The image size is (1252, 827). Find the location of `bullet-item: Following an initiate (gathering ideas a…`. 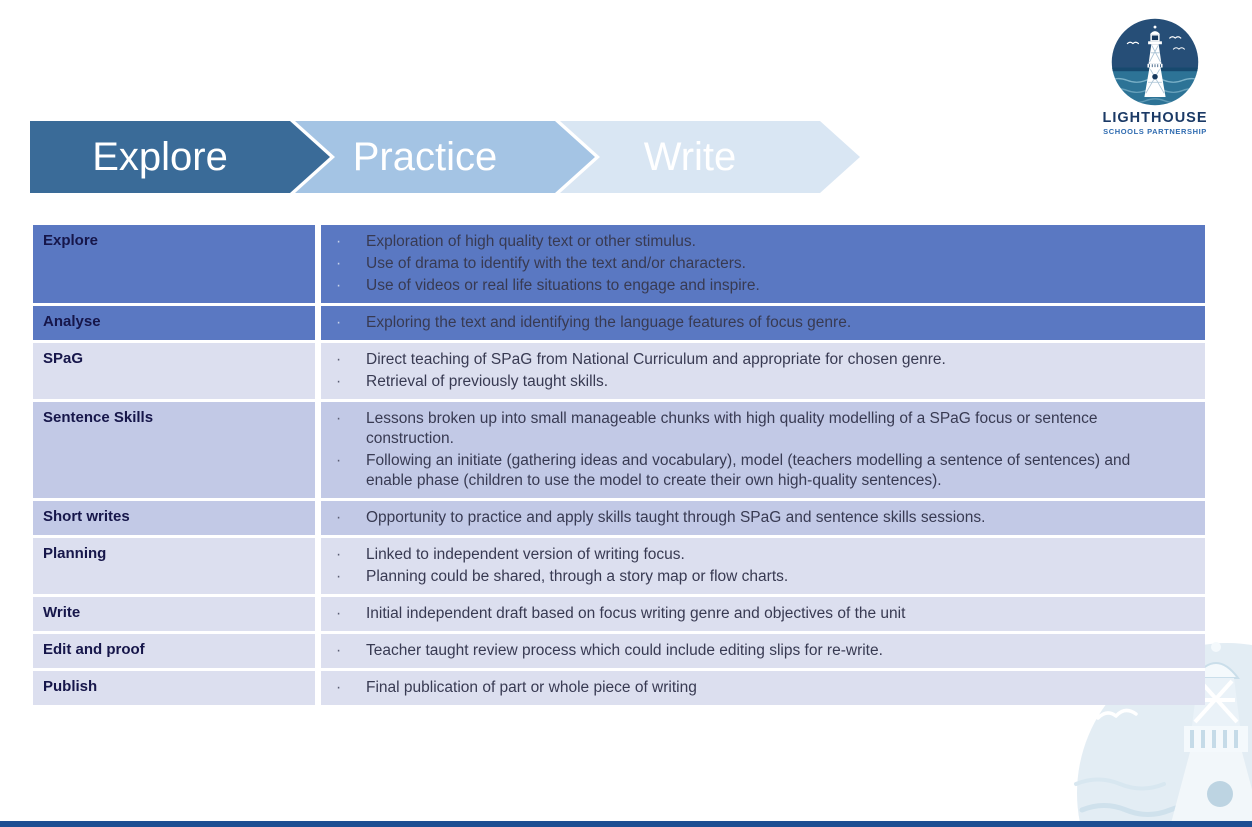

bullet-item: Following an initiate (gathering ideas a… is located at coordinates (763, 471).